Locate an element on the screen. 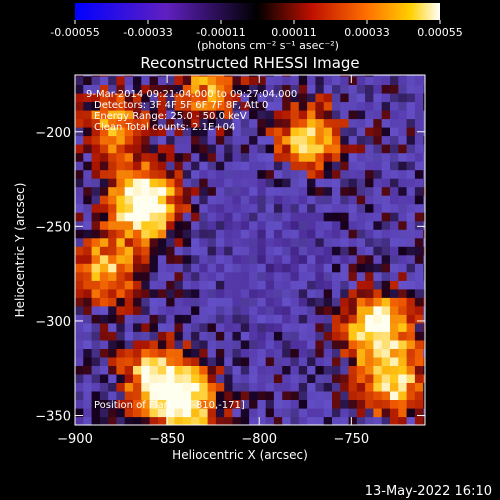 This screenshot has height=500, width=500. x-axis-label: Heliocentric X (arcsec) is located at coordinates (240, 455).